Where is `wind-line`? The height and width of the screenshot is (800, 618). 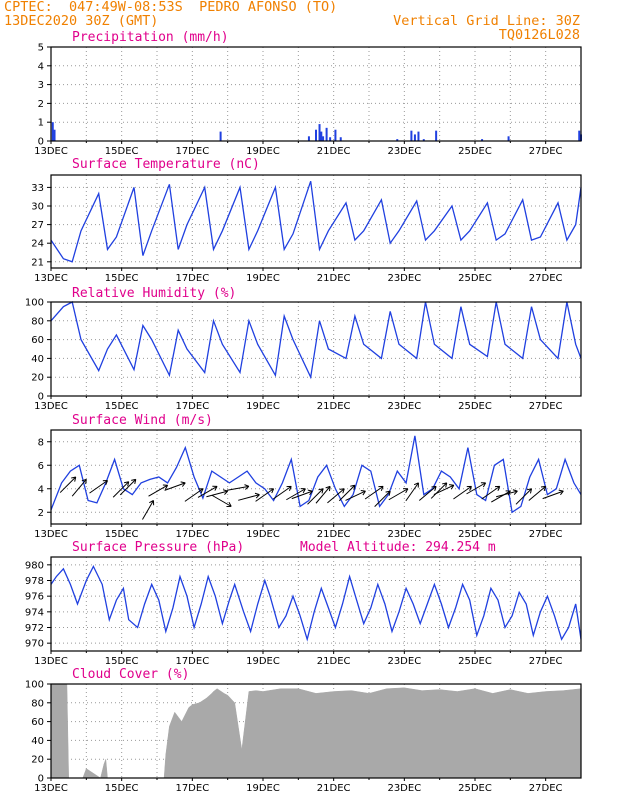
wind-line is located at coordinates (316, 474).